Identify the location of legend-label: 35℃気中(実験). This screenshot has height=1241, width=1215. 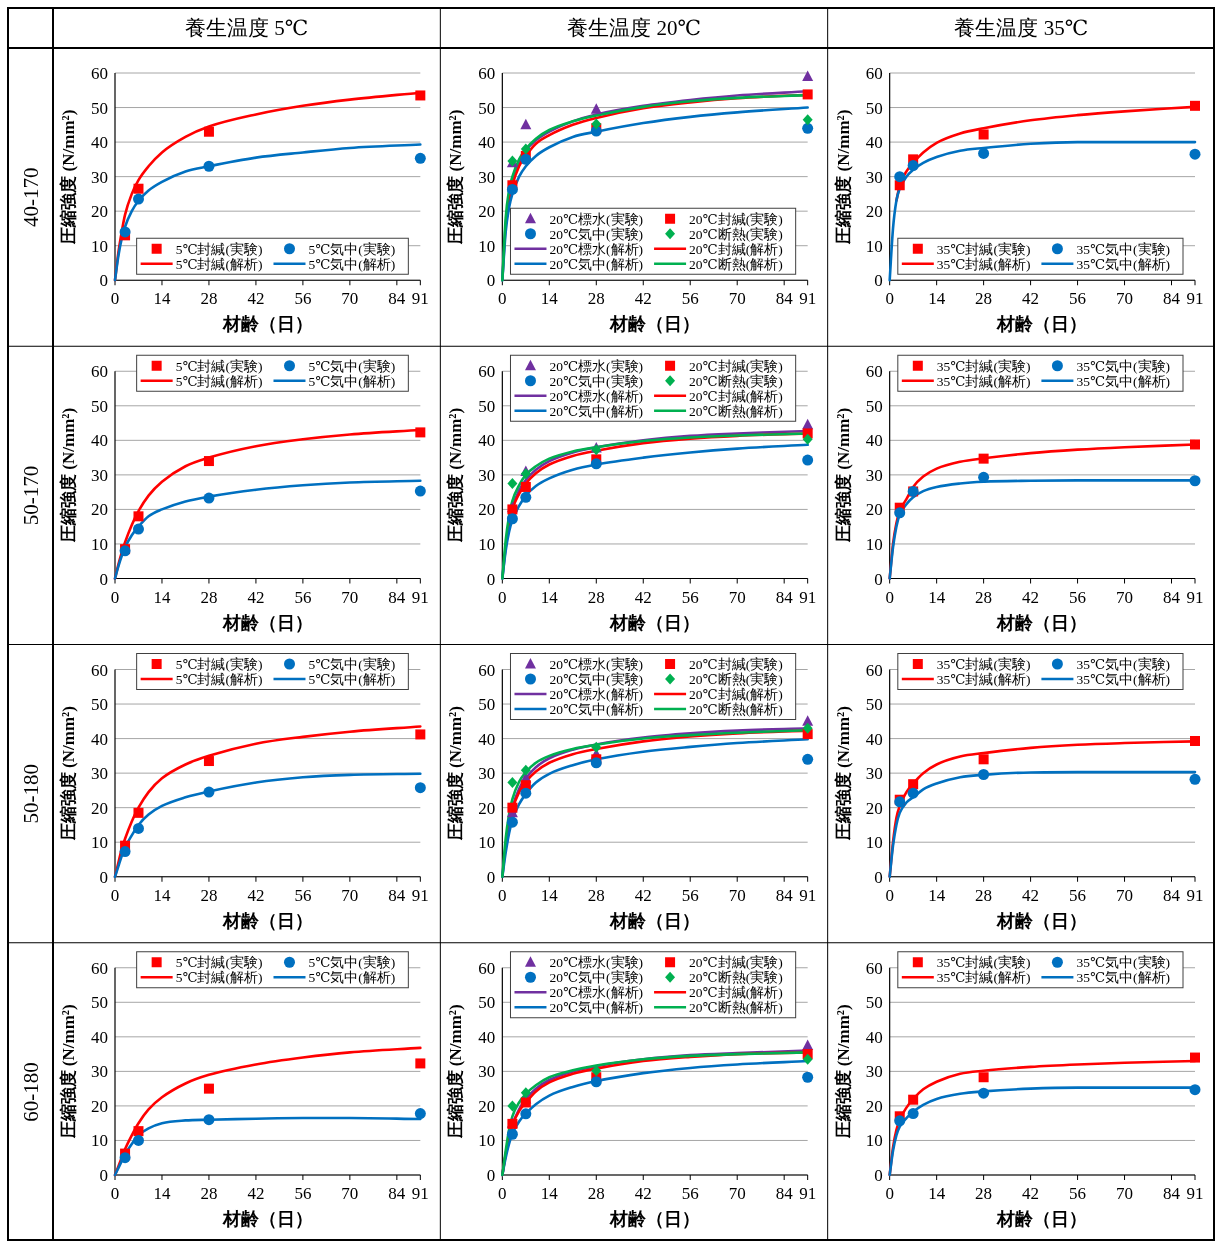
(1123, 963).